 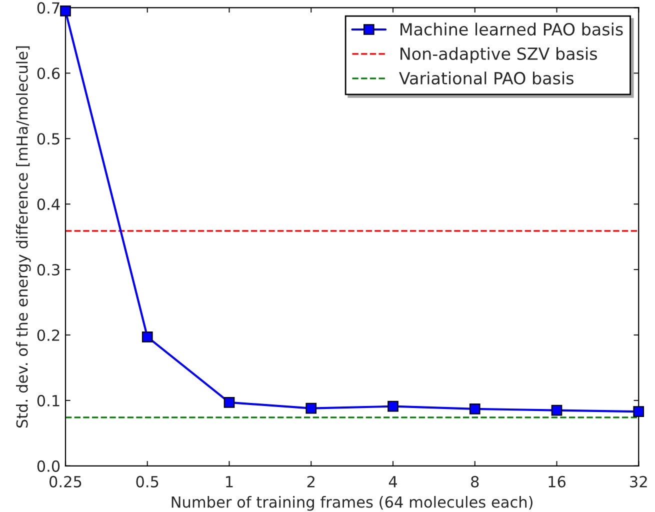 I want to click on y-tick-label: 0.0, so click(x=48, y=466).